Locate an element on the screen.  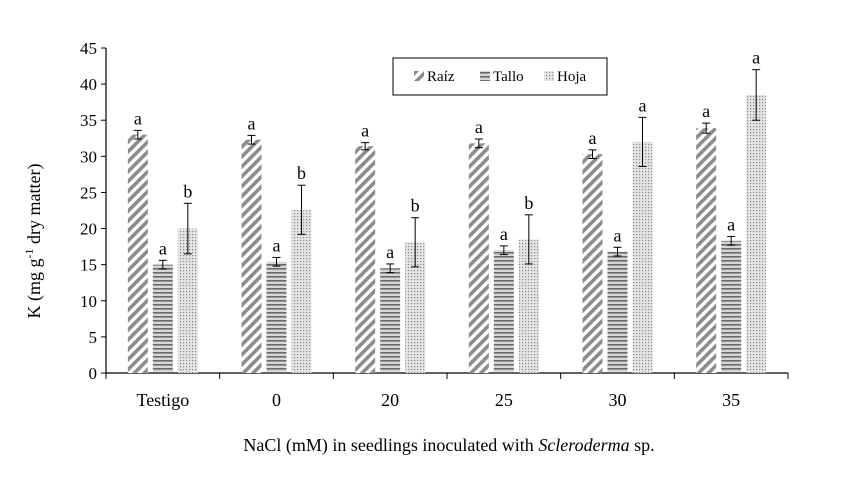
x-tick-label: 35 is located at coordinates (731, 400).